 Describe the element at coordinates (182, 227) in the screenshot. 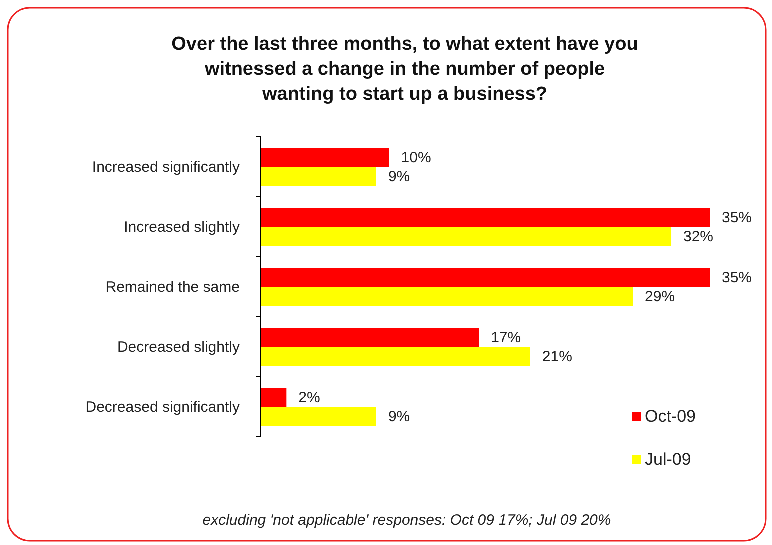

I see `y-tick-label: Increased slightly` at that location.